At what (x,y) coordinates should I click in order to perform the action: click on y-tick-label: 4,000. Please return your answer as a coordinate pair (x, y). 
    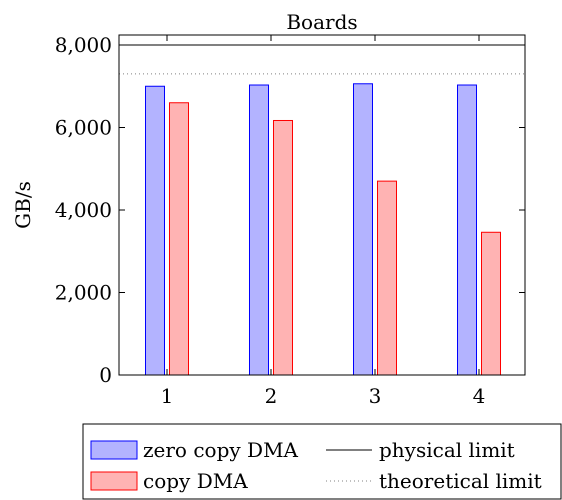
    Looking at the image, I should click on (83, 210).